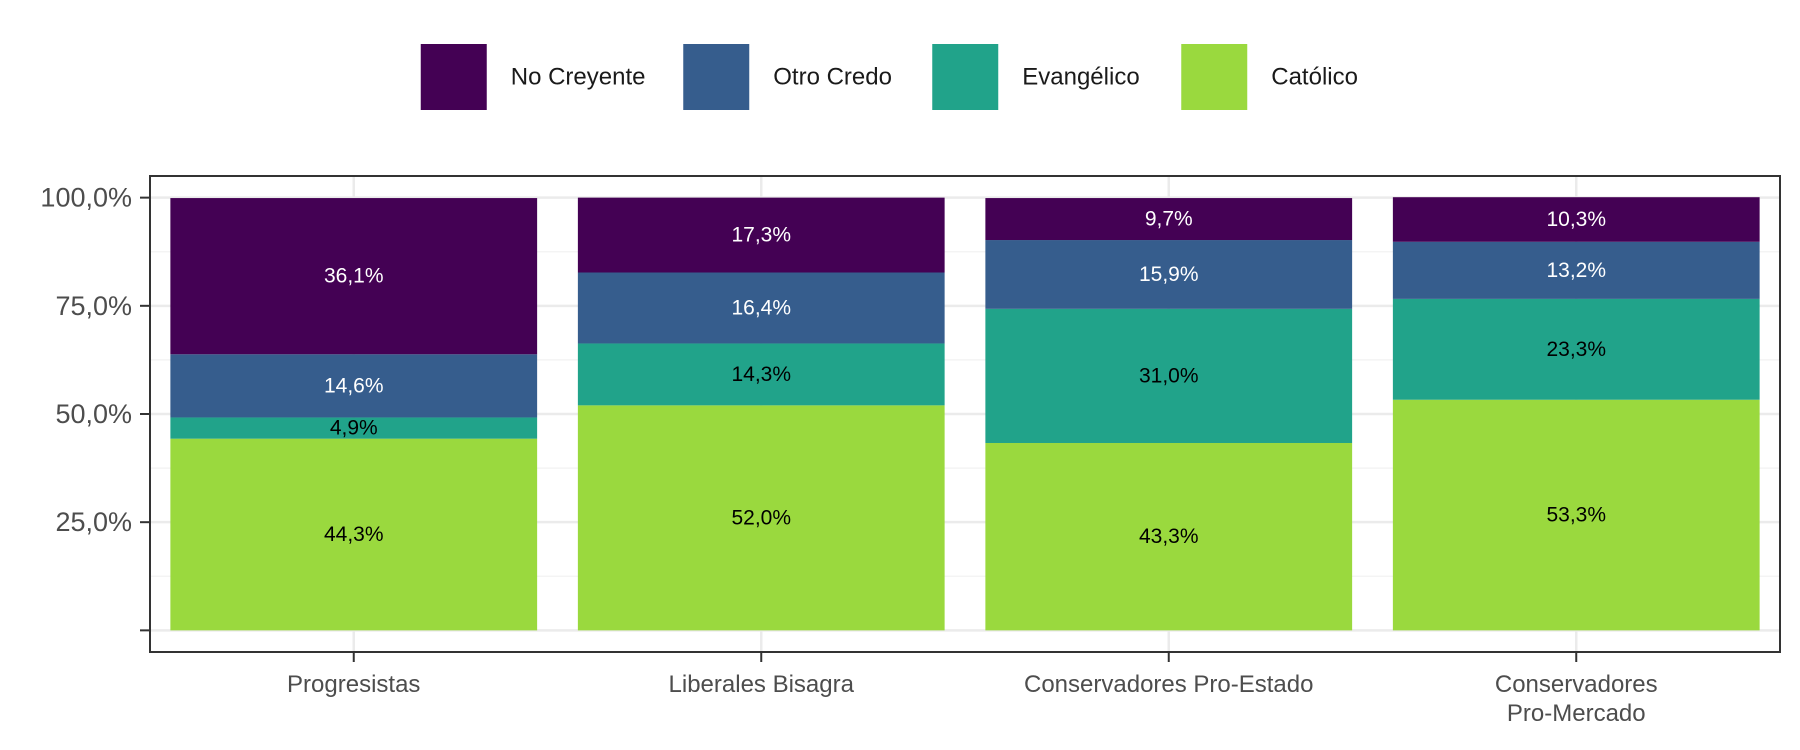 The image size is (1800, 750). I want to click on legend-label-evangelico: Evangélico, so click(1080, 77).